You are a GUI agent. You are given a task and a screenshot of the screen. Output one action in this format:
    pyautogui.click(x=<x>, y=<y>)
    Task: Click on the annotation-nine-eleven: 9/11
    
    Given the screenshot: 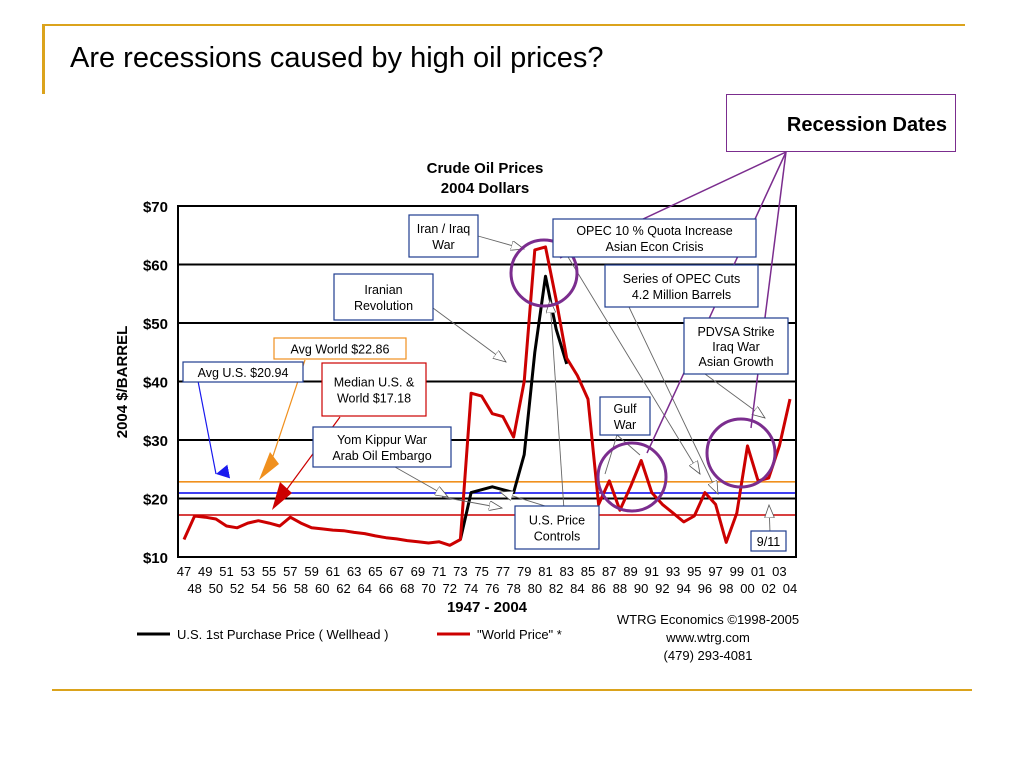 What is the action you would take?
    pyautogui.click(x=768, y=541)
    